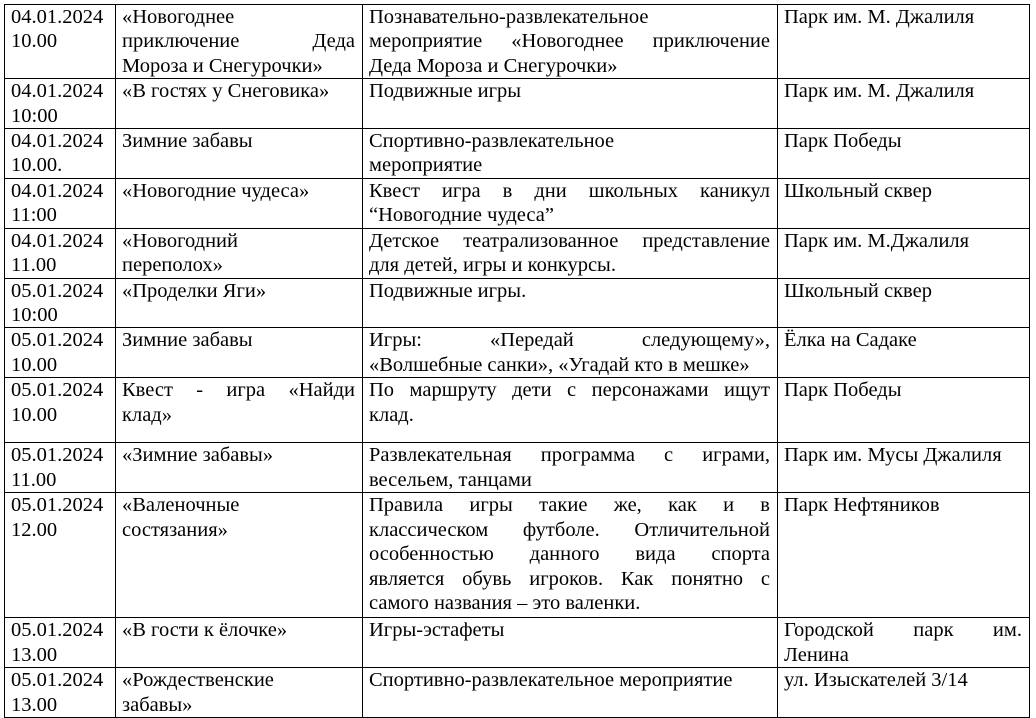 The width and height of the screenshot is (1036, 718). Describe the element at coordinates (569, 455) in the screenshot. I see `desc-text-line: Развлекательная программа с играми,` at that location.